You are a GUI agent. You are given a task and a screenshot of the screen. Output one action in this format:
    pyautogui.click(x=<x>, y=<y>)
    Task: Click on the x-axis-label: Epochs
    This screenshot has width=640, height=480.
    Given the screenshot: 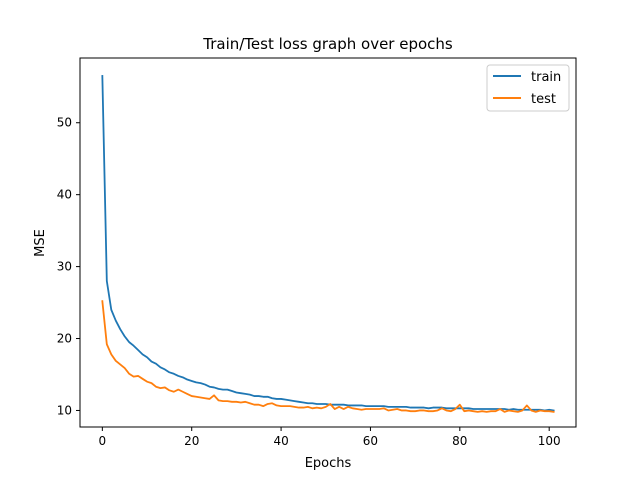 What is the action you would take?
    pyautogui.click(x=328, y=463)
    